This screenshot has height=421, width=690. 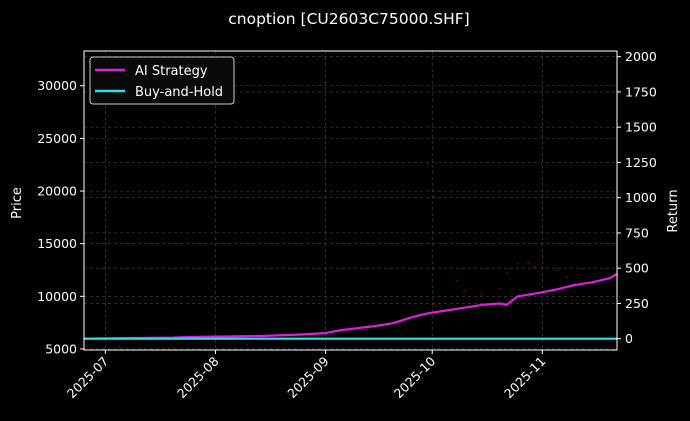 I want to click on legend-box, so click(x=162, y=80).